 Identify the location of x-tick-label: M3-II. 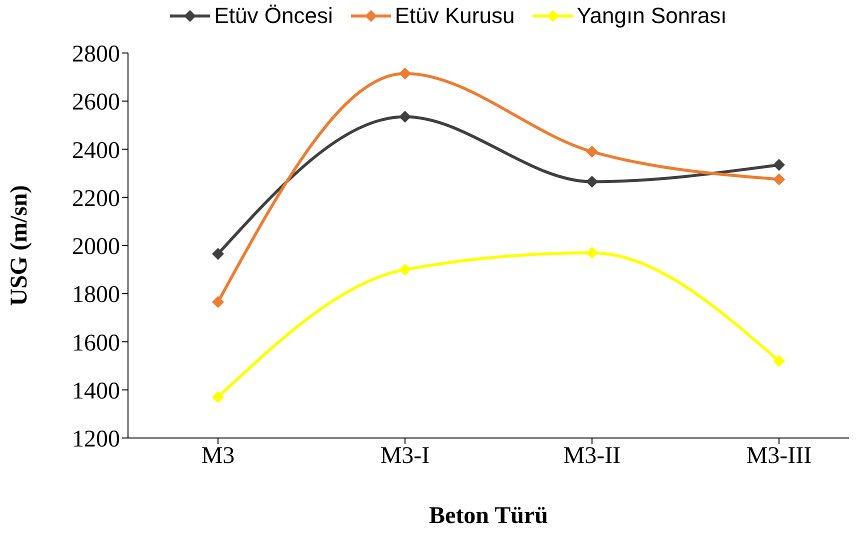
(592, 456).